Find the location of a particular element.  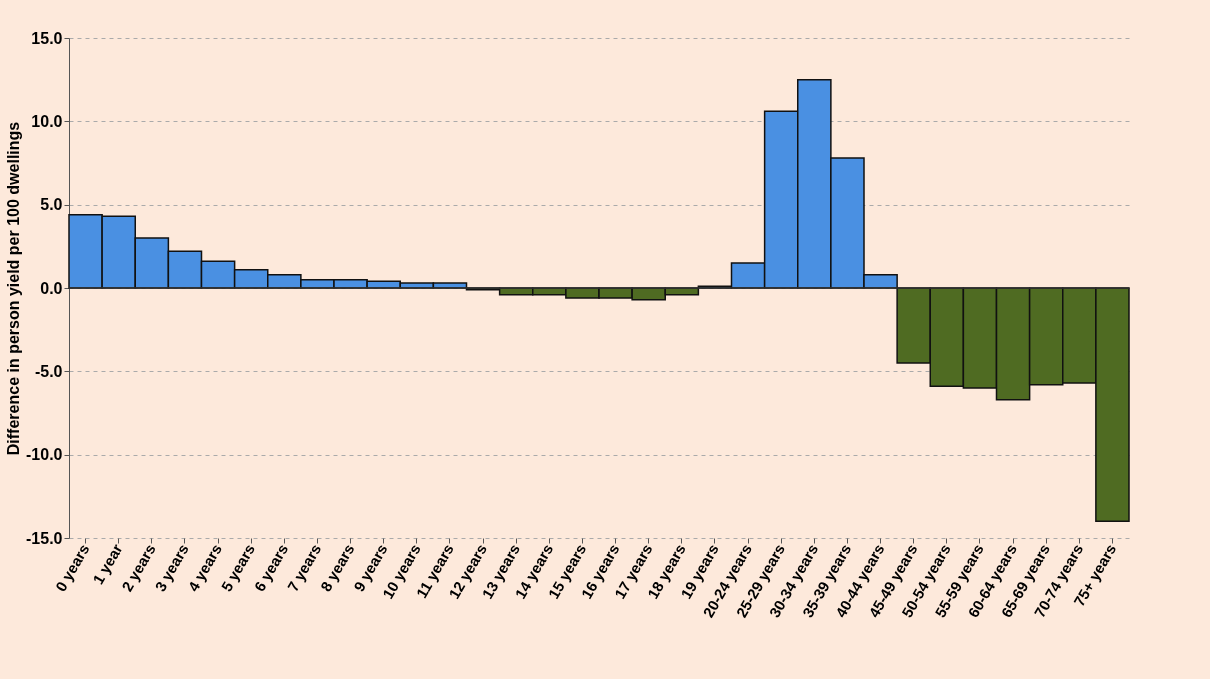

y-tick-label: 10.0 is located at coordinates (47, 121).